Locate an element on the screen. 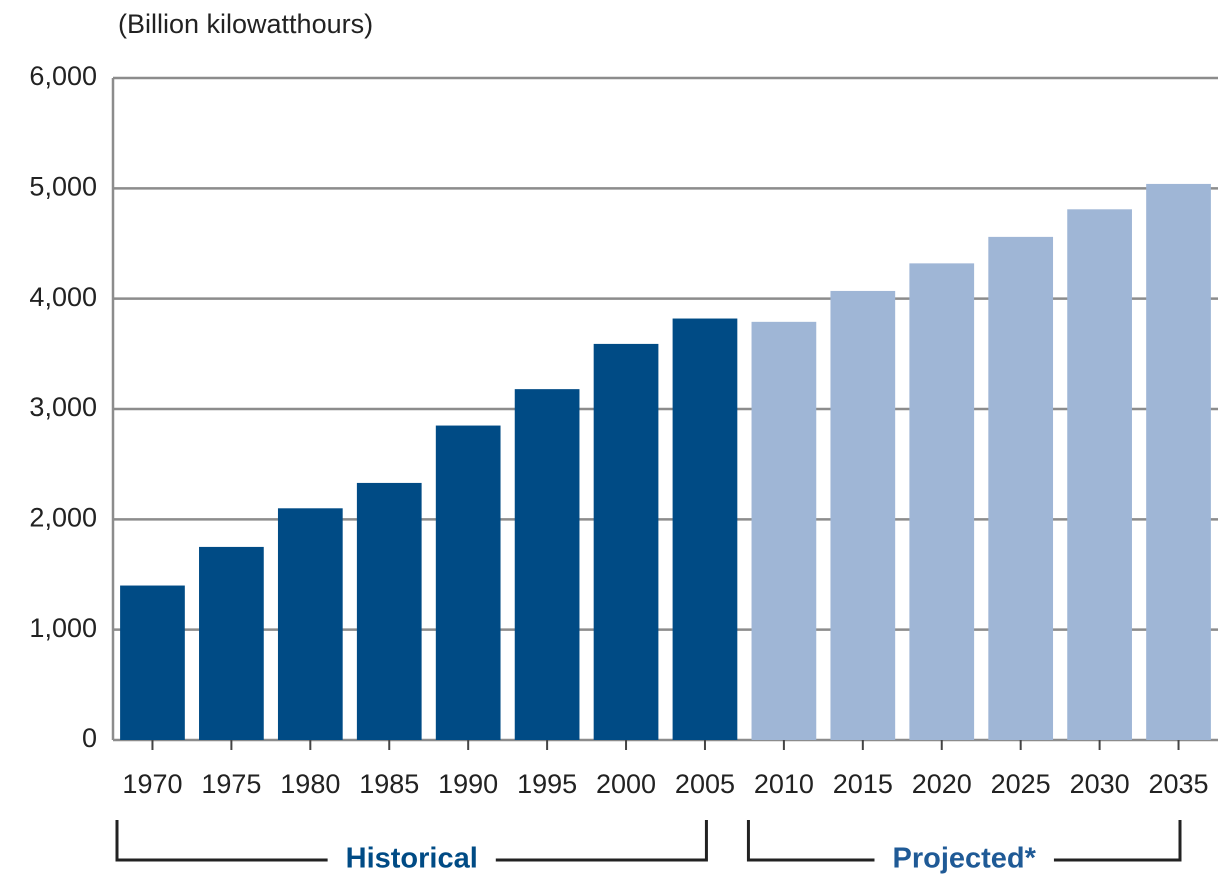 This screenshot has width=1222, height=876. x-tick-label: 2000 is located at coordinates (626, 784).